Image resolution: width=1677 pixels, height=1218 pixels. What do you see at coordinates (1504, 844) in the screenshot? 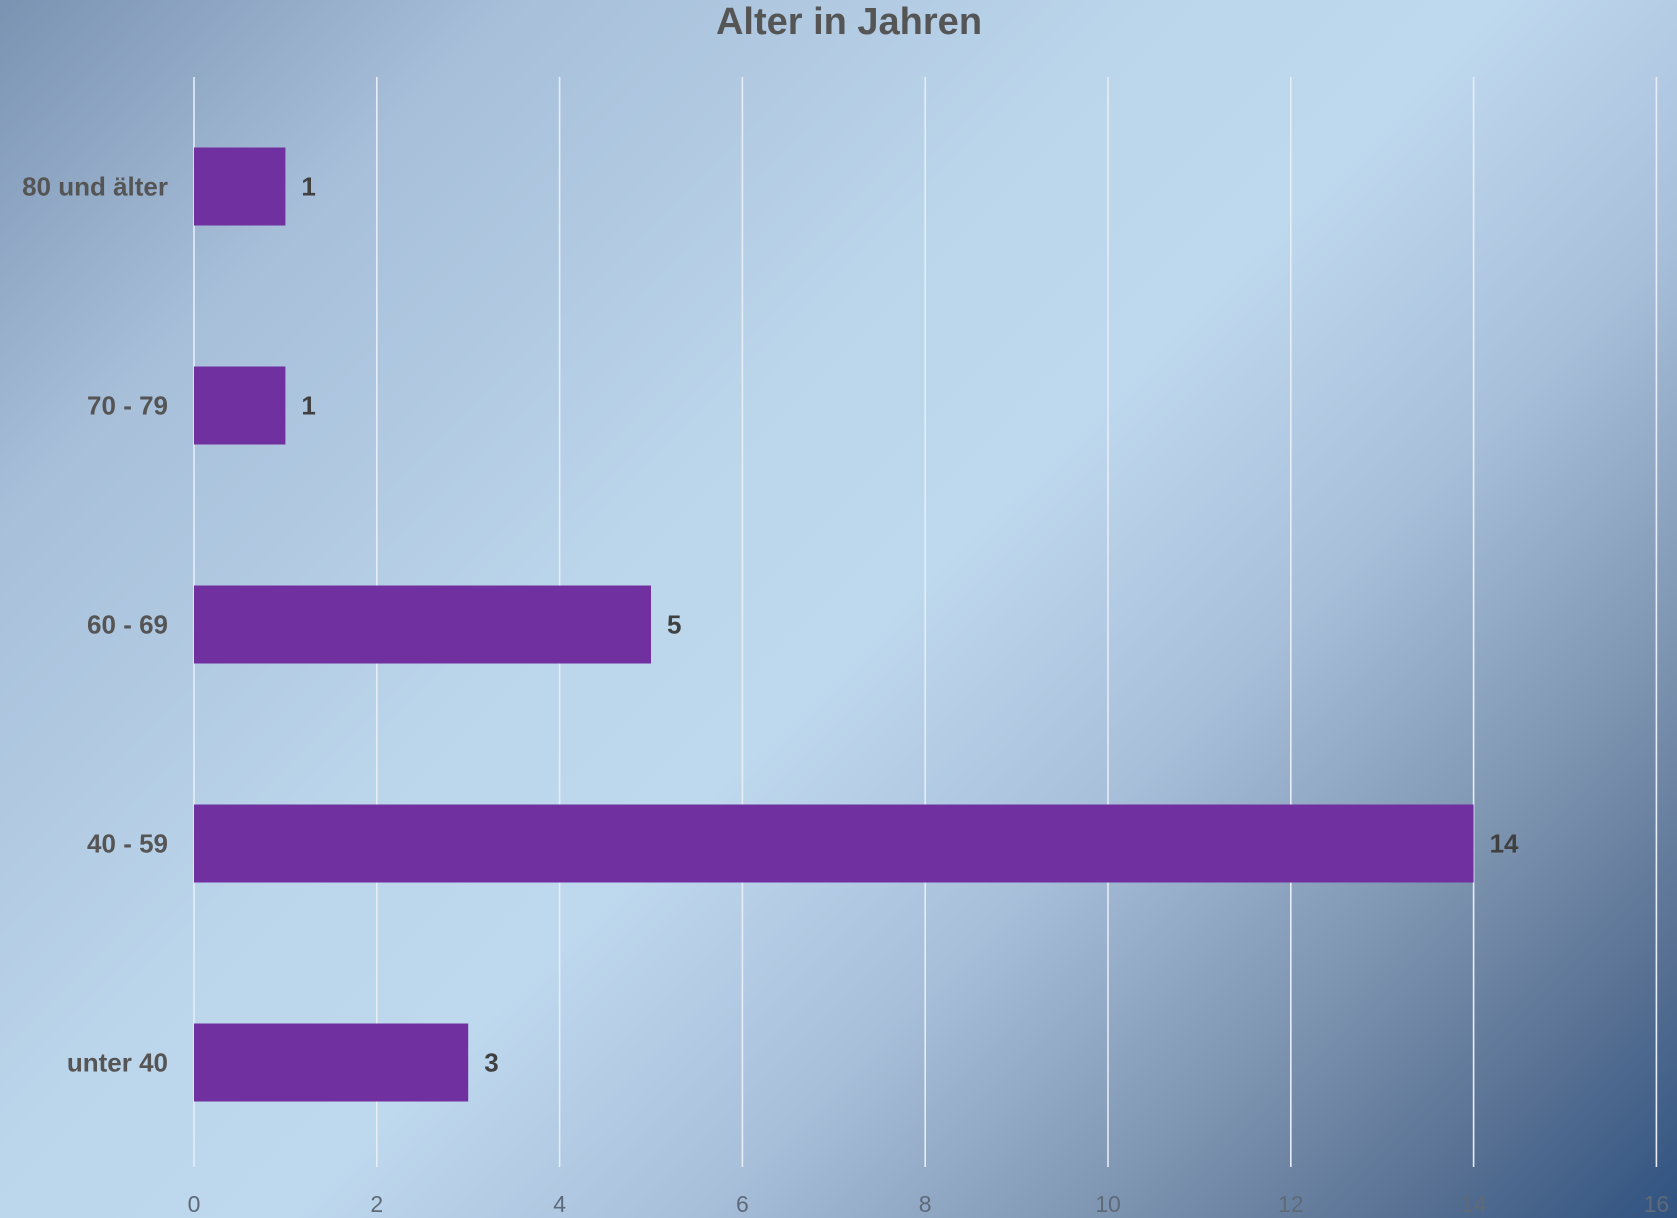
I see `value-label: 14` at bounding box center [1504, 844].